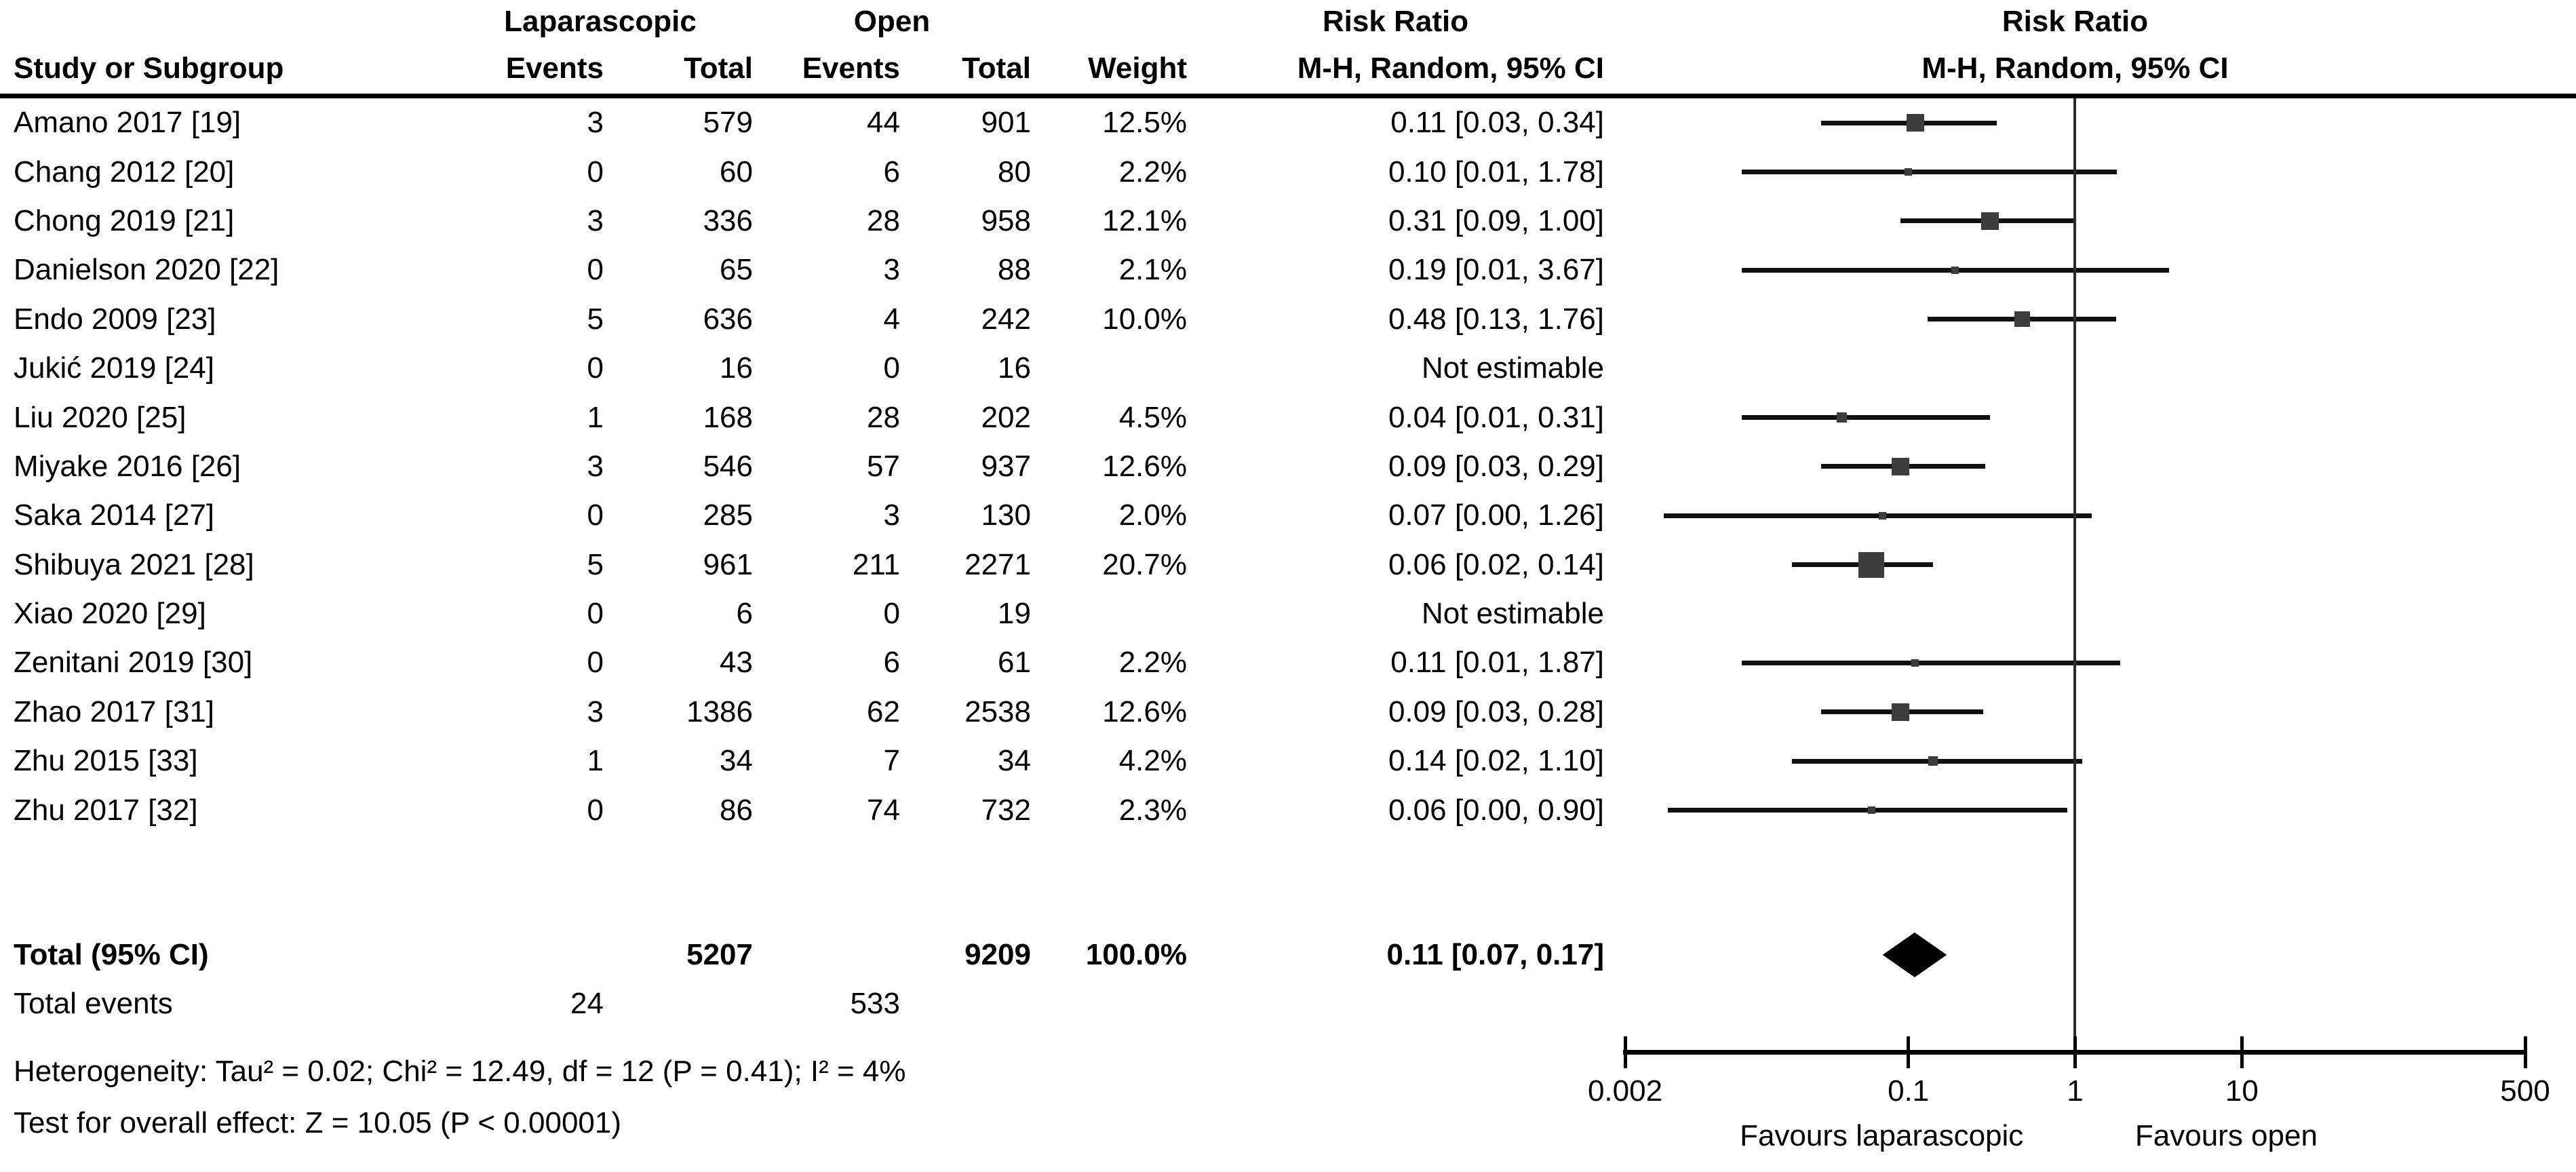  Describe the element at coordinates (115, 319) in the screenshot. I see `study-name: Endo 2009 [23]` at that location.